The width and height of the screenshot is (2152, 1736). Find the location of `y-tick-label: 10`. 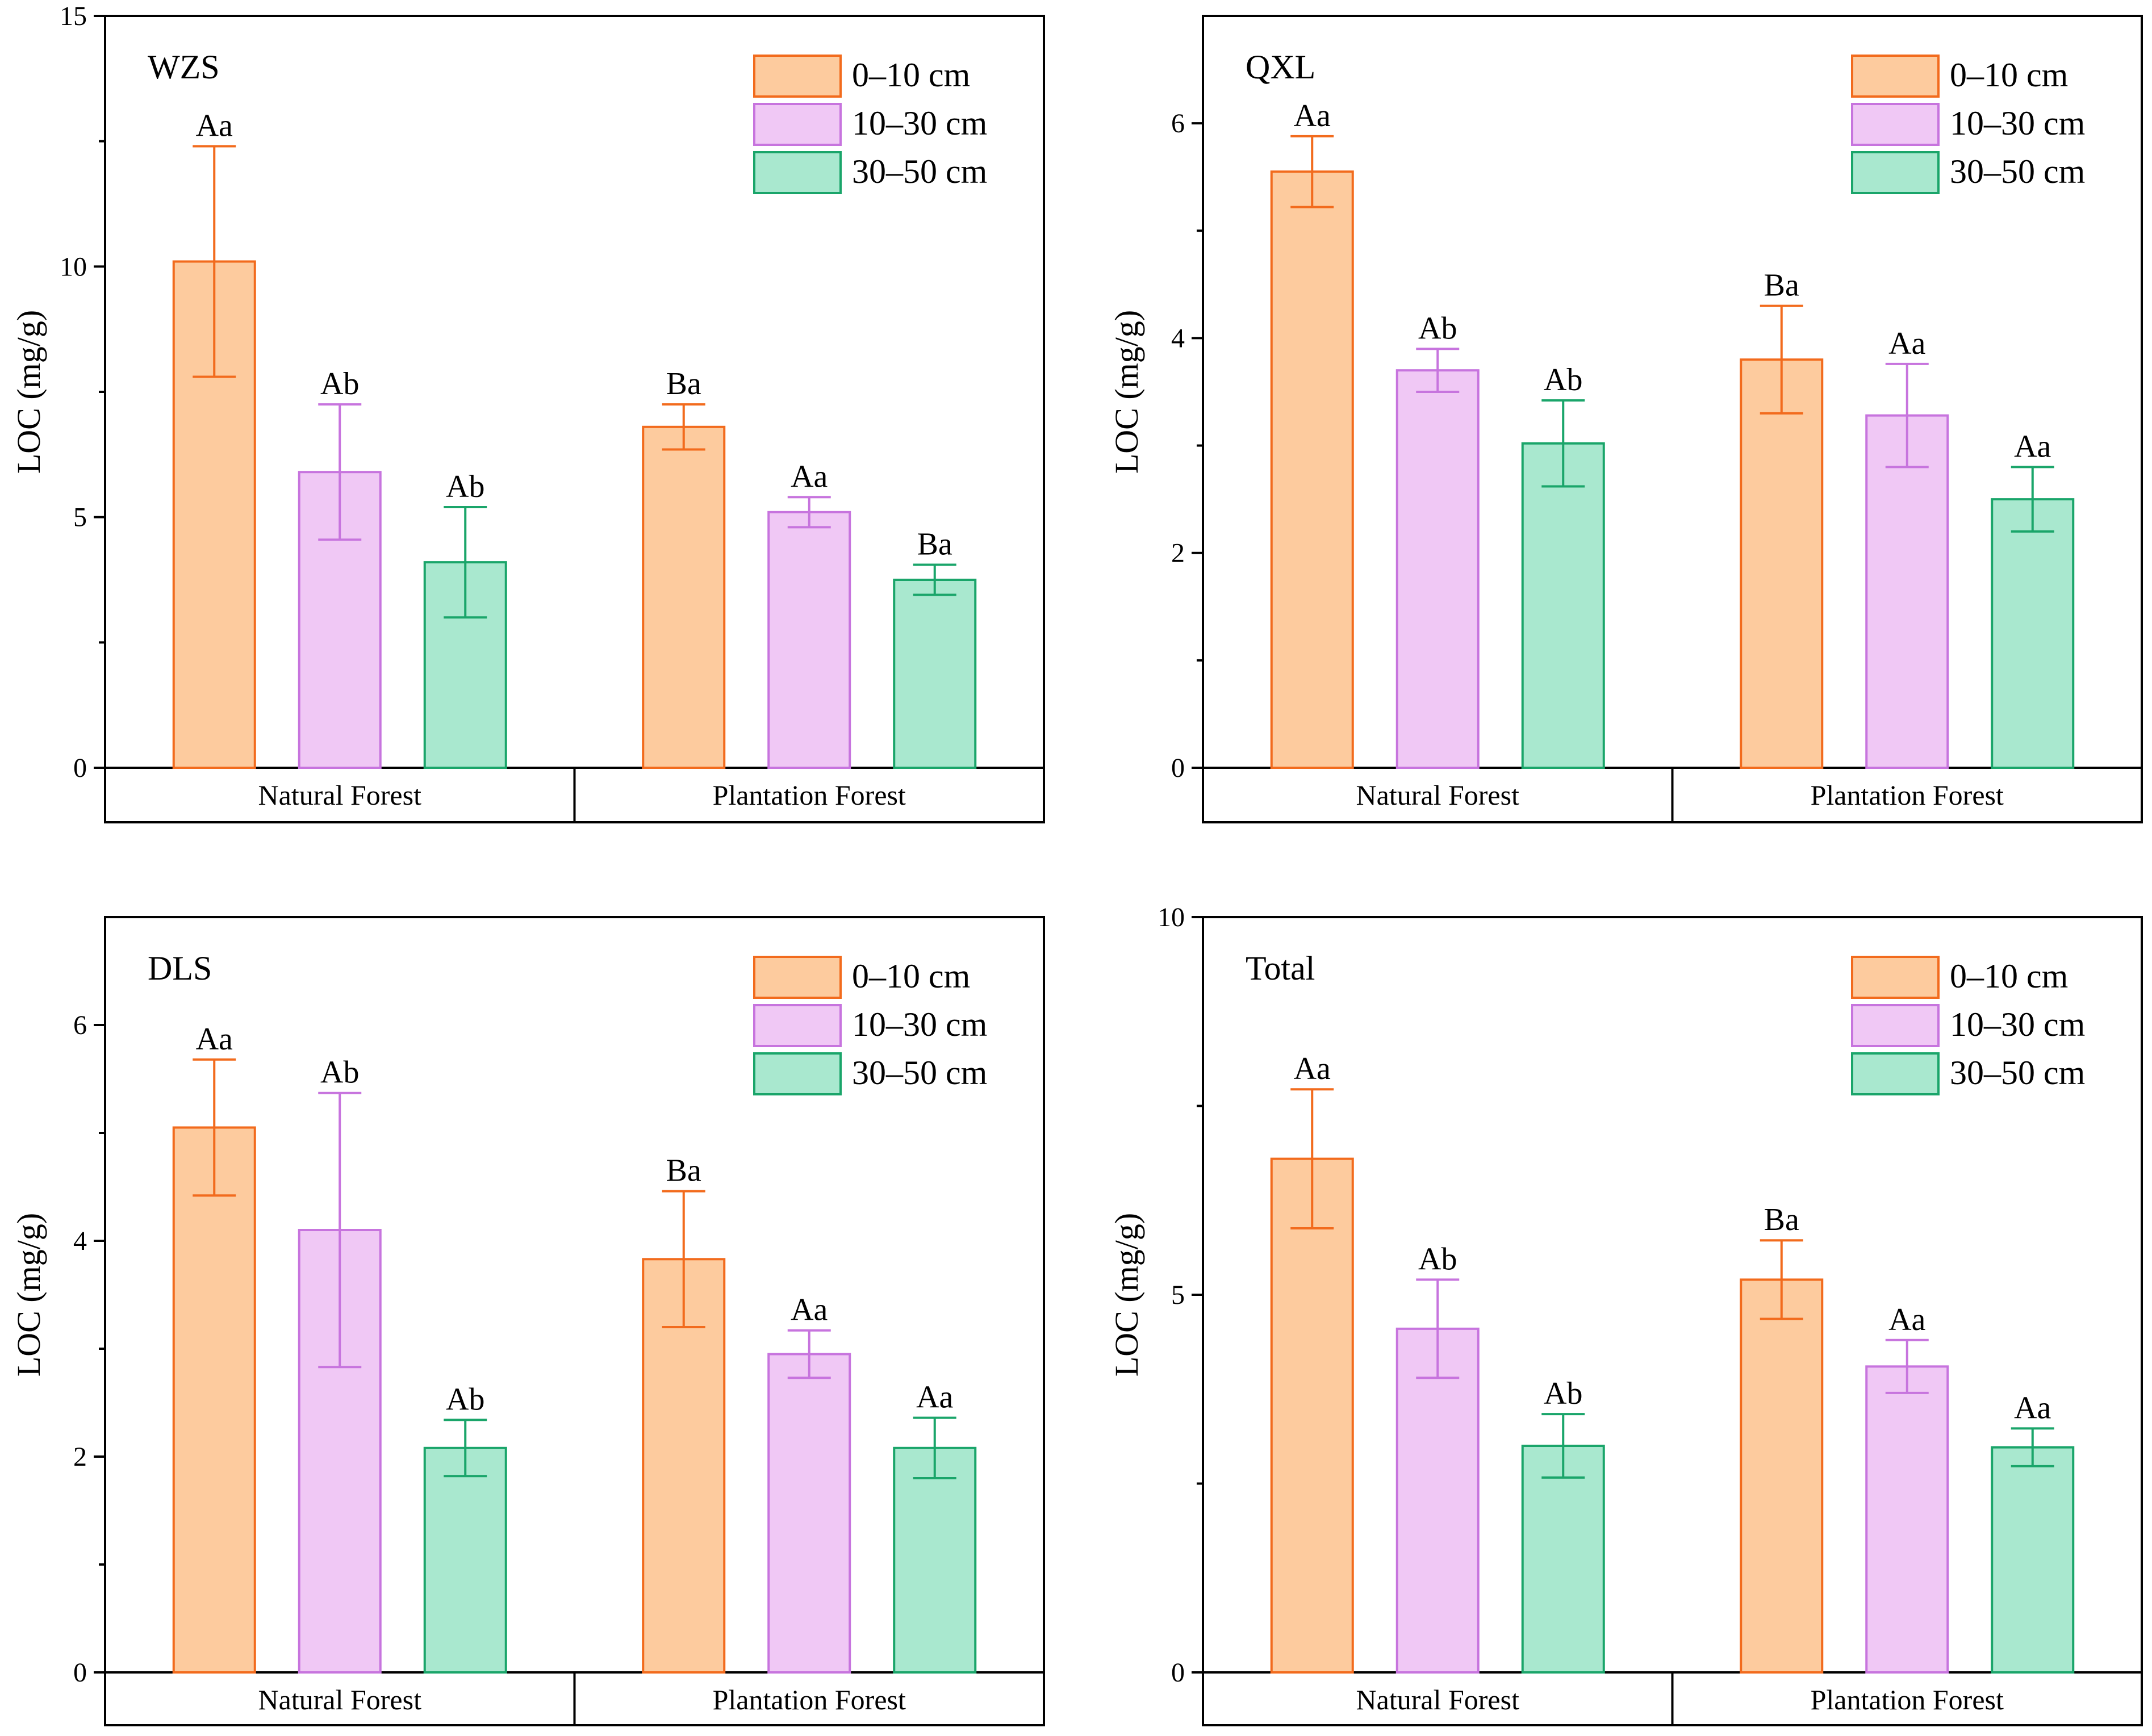

y-tick-label: 10 is located at coordinates (1171, 917).